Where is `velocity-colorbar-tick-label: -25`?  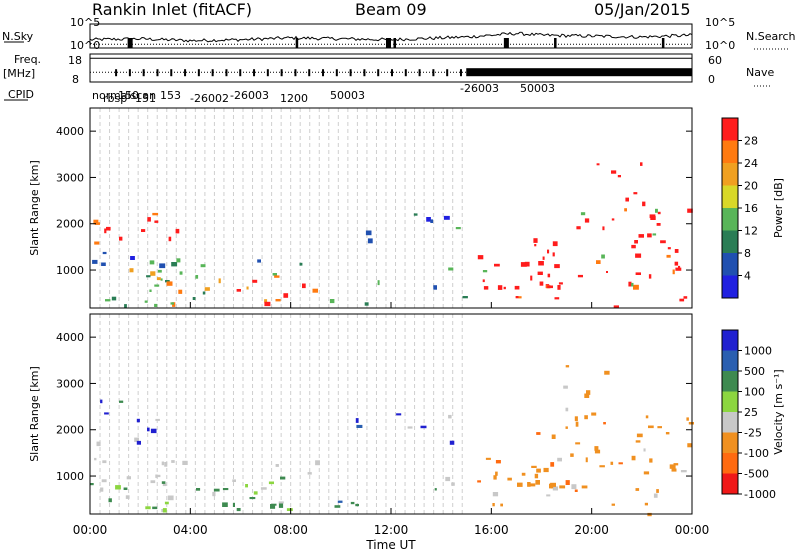 velocity-colorbar-tick-label: -25 is located at coordinates (753, 433).